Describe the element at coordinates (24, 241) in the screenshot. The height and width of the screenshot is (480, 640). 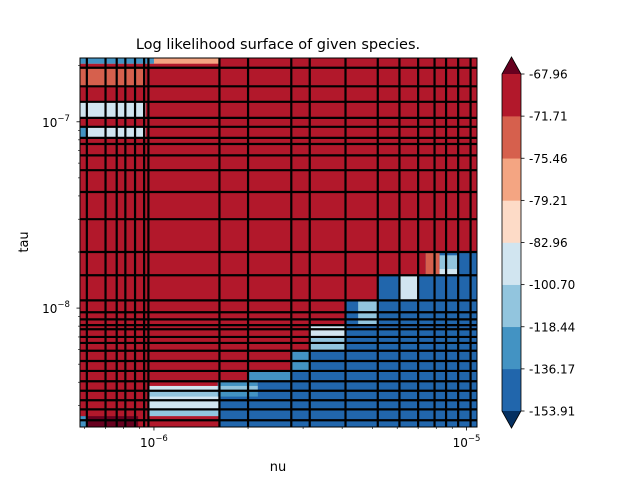
I see `y-axis-label: tau` at that location.